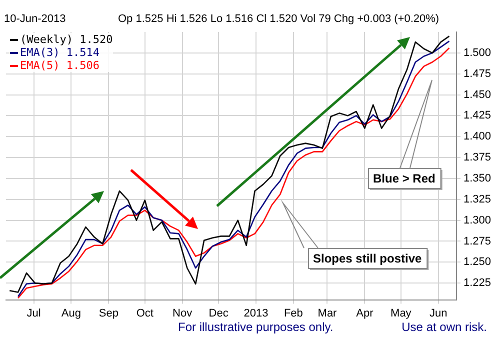  What do you see at coordinates (328, 313) in the screenshot?
I see `x-tick-label: Mar` at bounding box center [328, 313].